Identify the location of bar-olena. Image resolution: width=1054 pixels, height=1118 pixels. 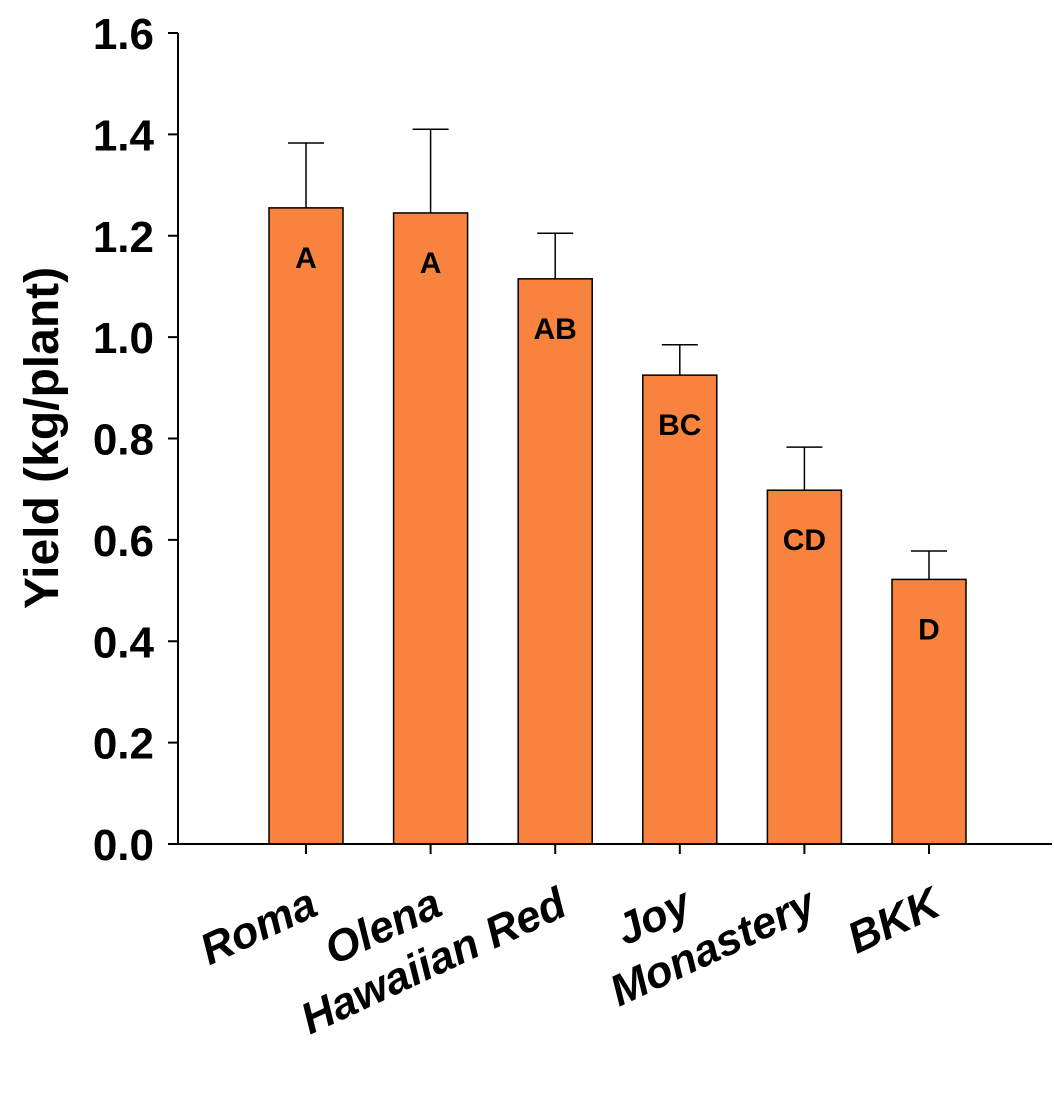
(430, 528).